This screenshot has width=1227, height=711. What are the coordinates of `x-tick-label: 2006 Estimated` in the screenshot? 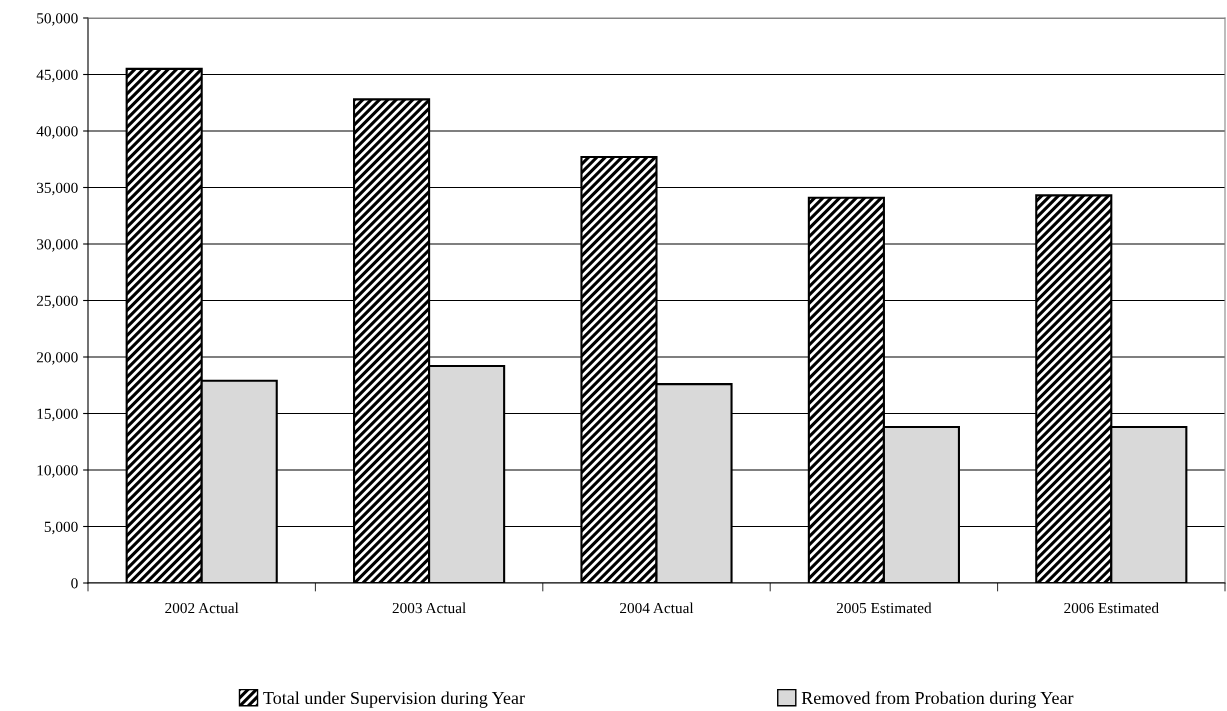 It's located at (1111, 608).